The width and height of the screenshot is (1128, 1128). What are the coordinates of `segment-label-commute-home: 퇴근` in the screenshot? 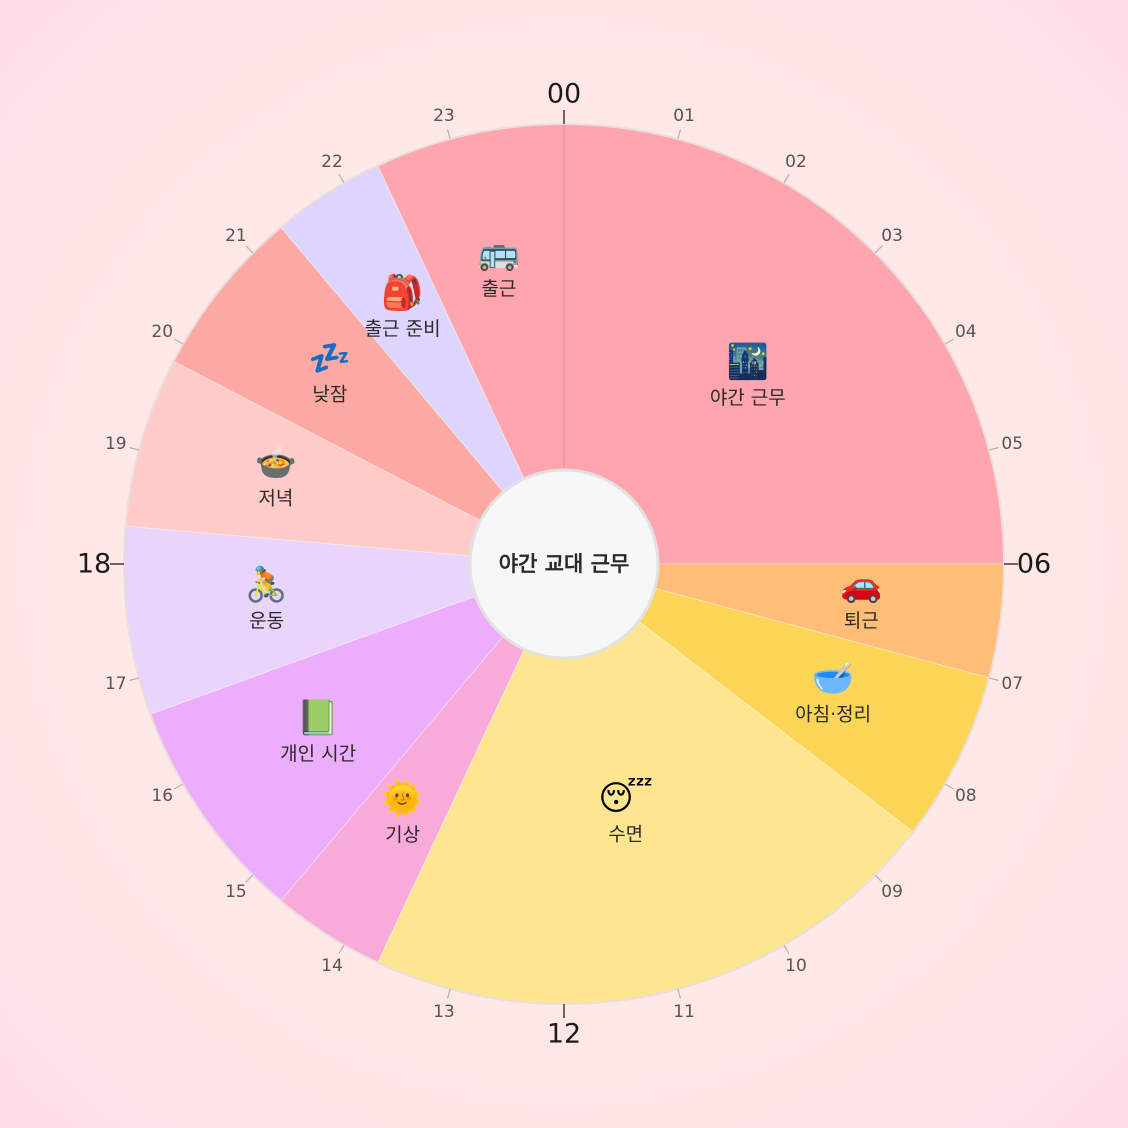 It's located at (861, 621).